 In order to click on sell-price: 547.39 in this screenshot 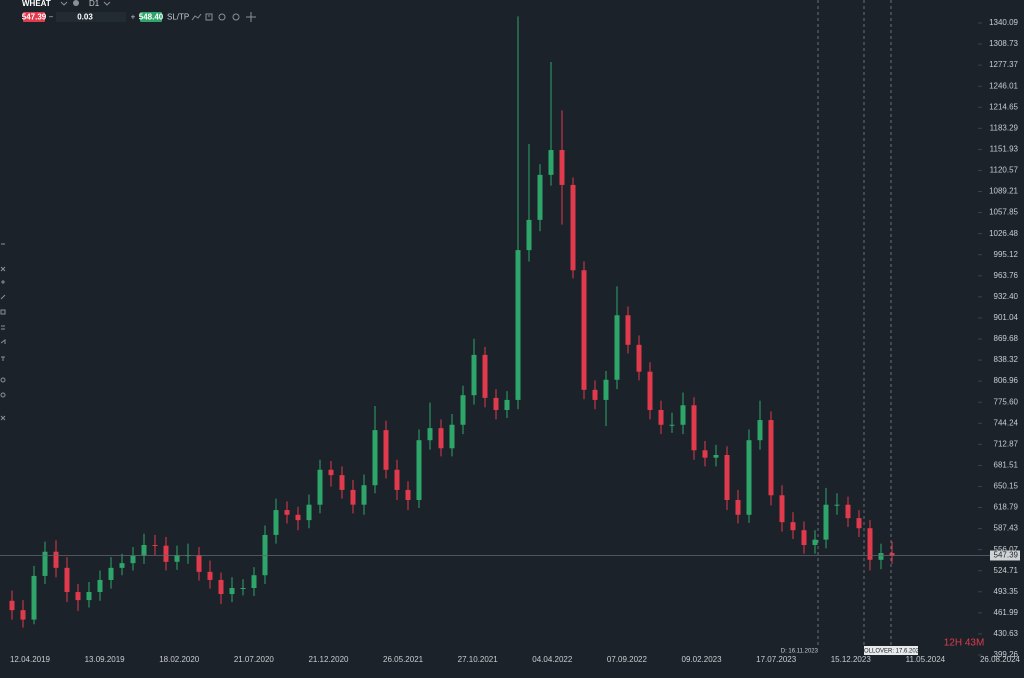, I will do `click(34, 17)`.